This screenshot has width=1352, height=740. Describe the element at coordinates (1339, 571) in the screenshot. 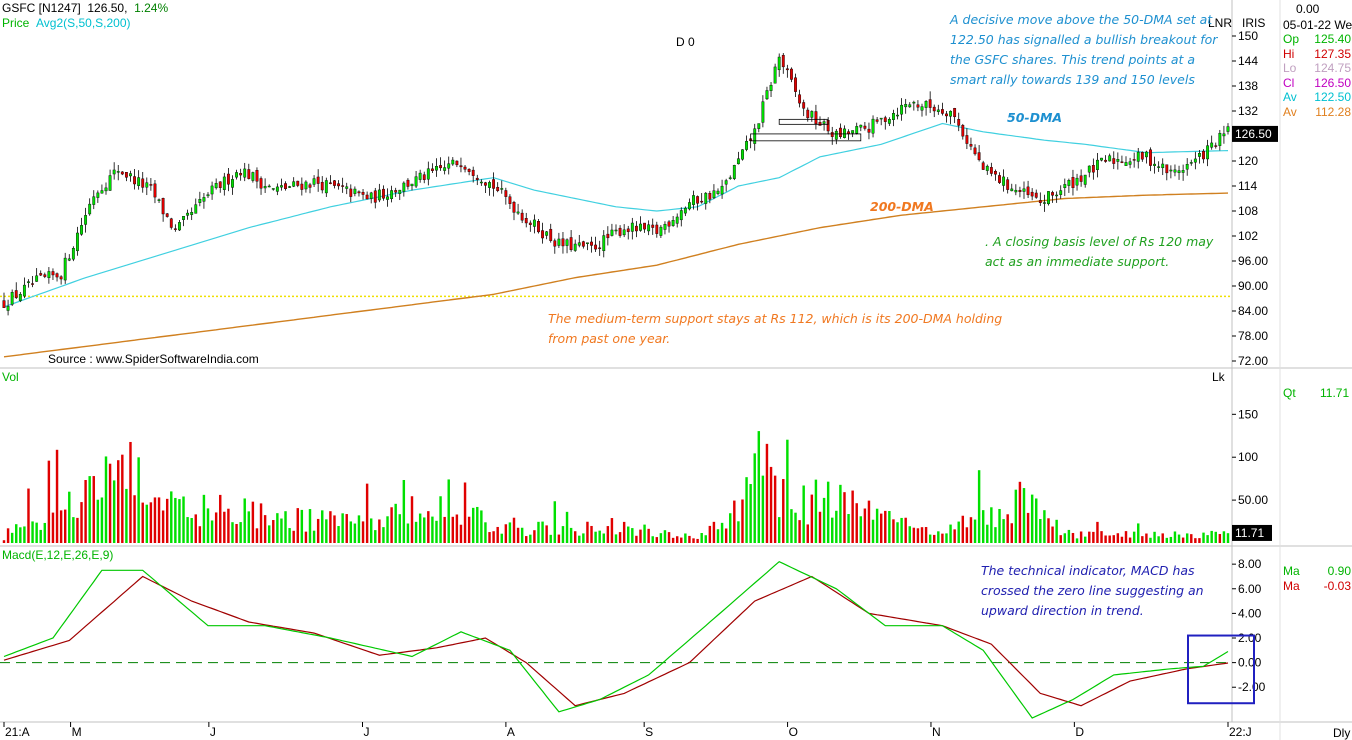

I see `readout-value: 0.90` at that location.